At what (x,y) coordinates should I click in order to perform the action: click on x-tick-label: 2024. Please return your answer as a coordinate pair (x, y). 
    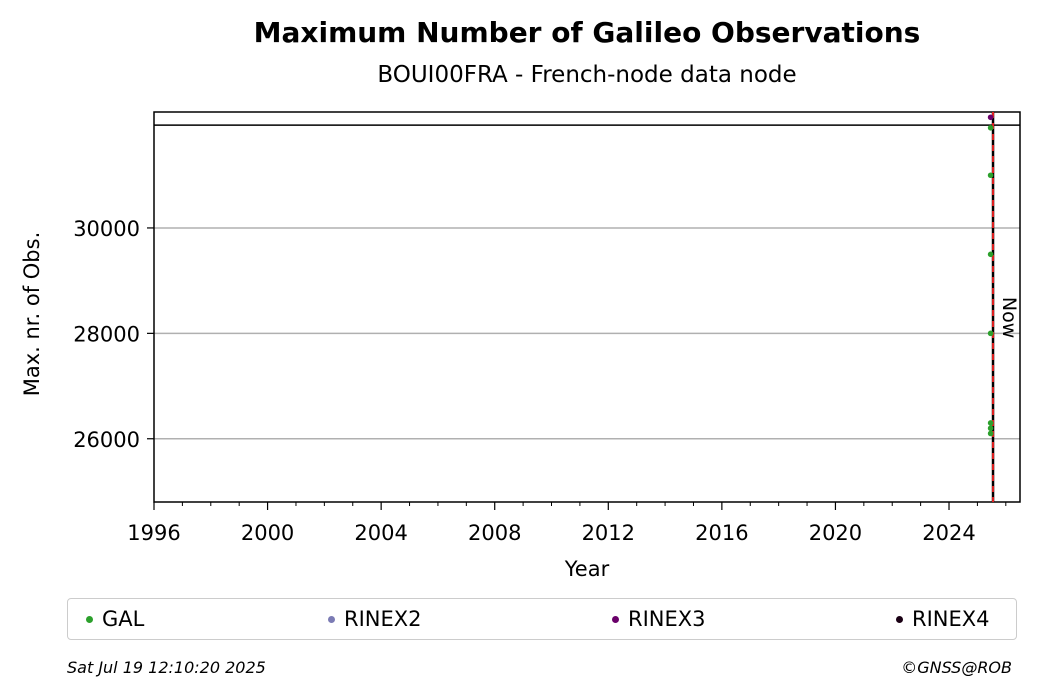
    Looking at the image, I should click on (948, 533).